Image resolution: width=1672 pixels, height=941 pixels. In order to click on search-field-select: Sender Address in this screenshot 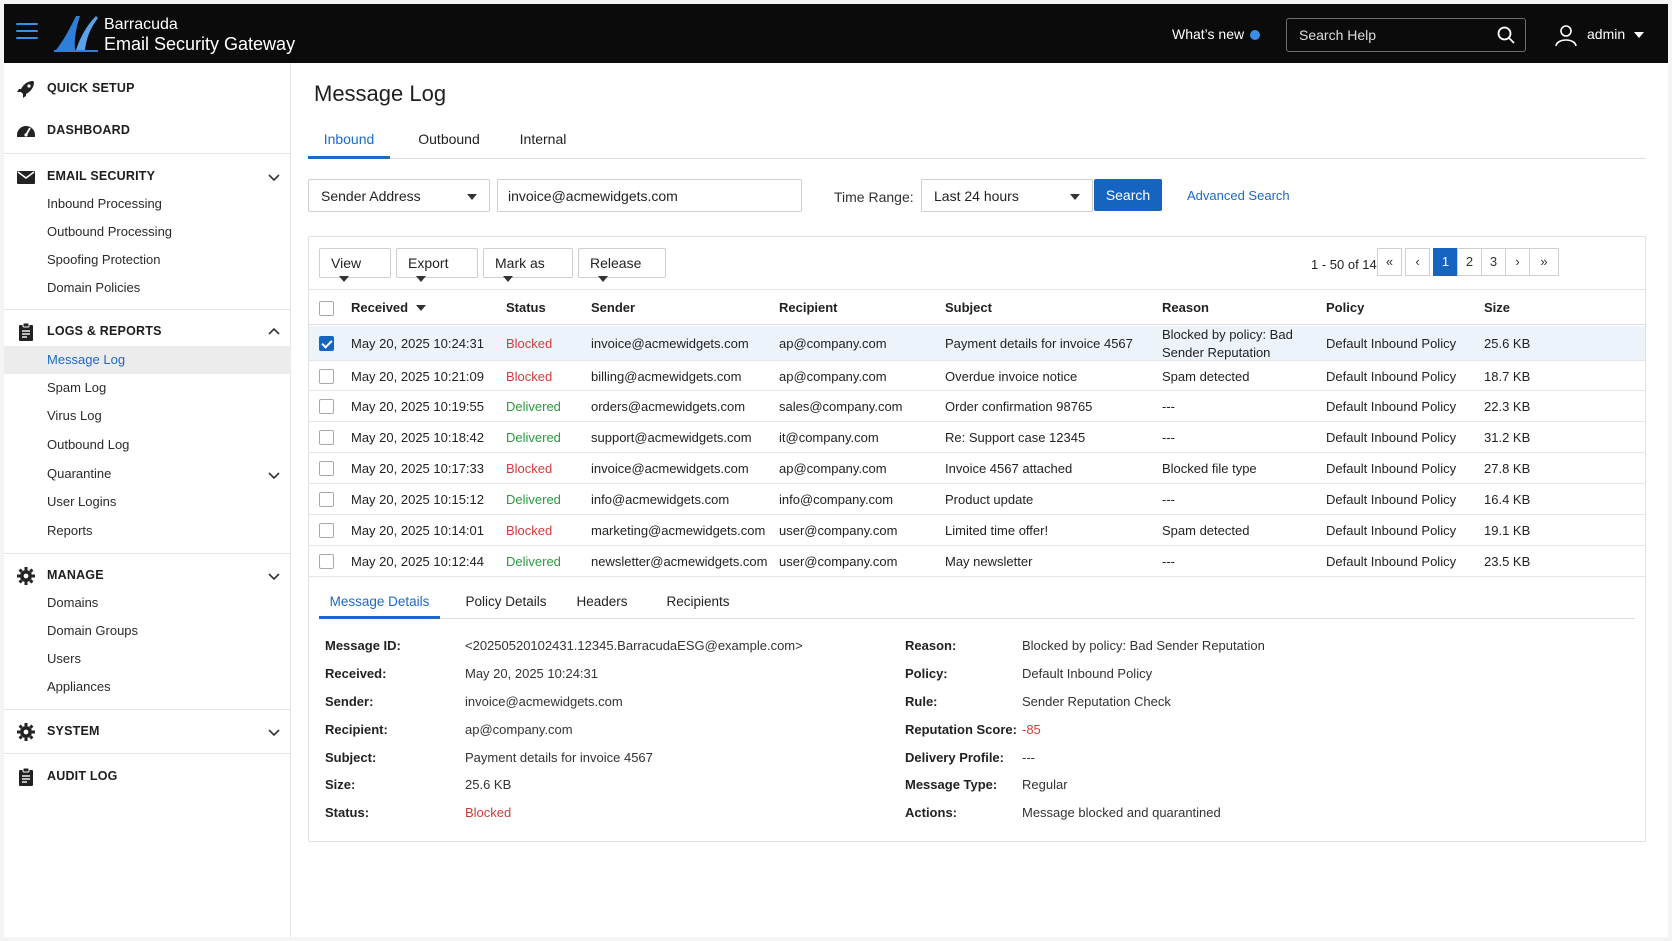, I will do `click(399, 195)`.